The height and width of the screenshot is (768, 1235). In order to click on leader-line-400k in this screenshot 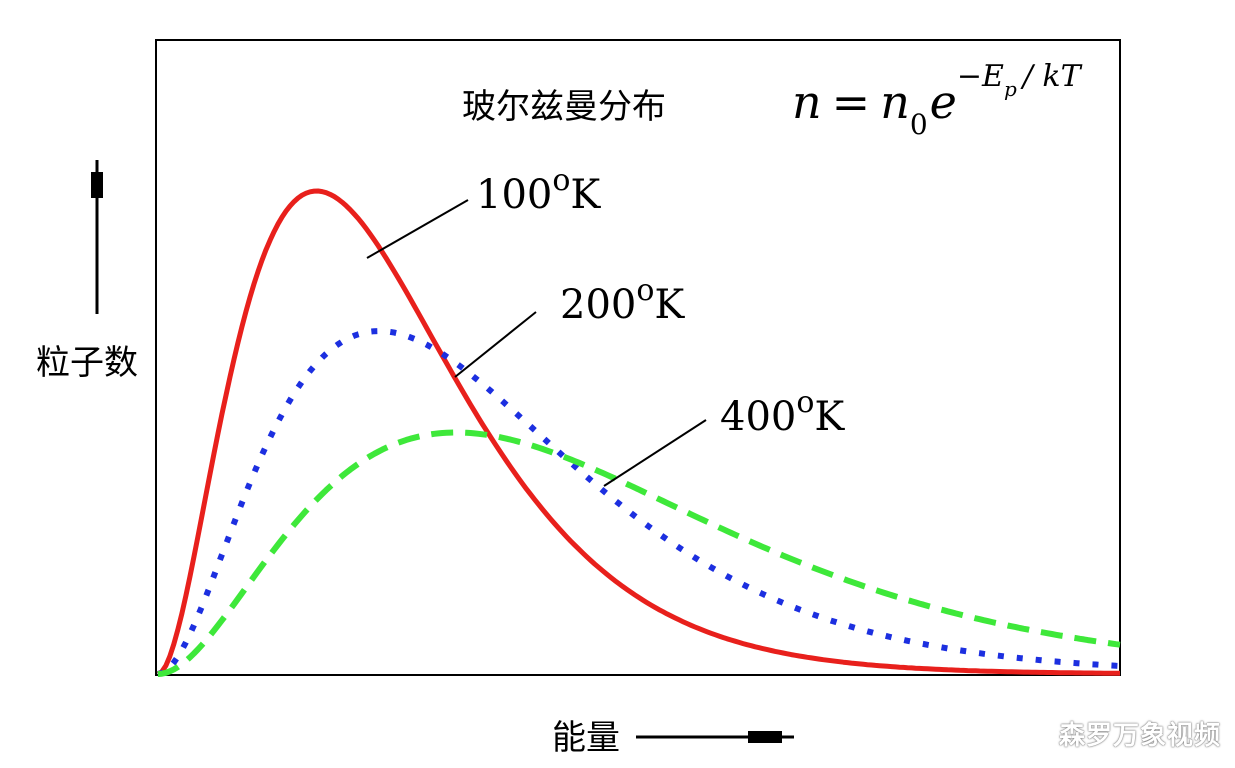, I will do `click(655, 453)`.